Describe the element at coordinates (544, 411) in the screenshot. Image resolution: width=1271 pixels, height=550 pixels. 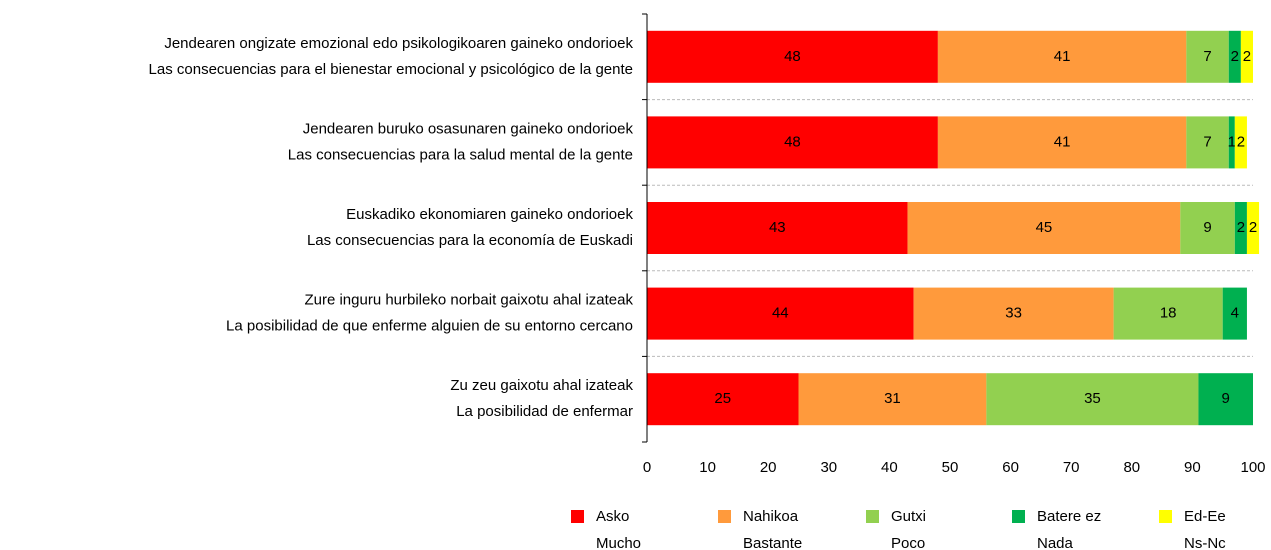
I see `category-label: La posibilidad de enfermar` at that location.